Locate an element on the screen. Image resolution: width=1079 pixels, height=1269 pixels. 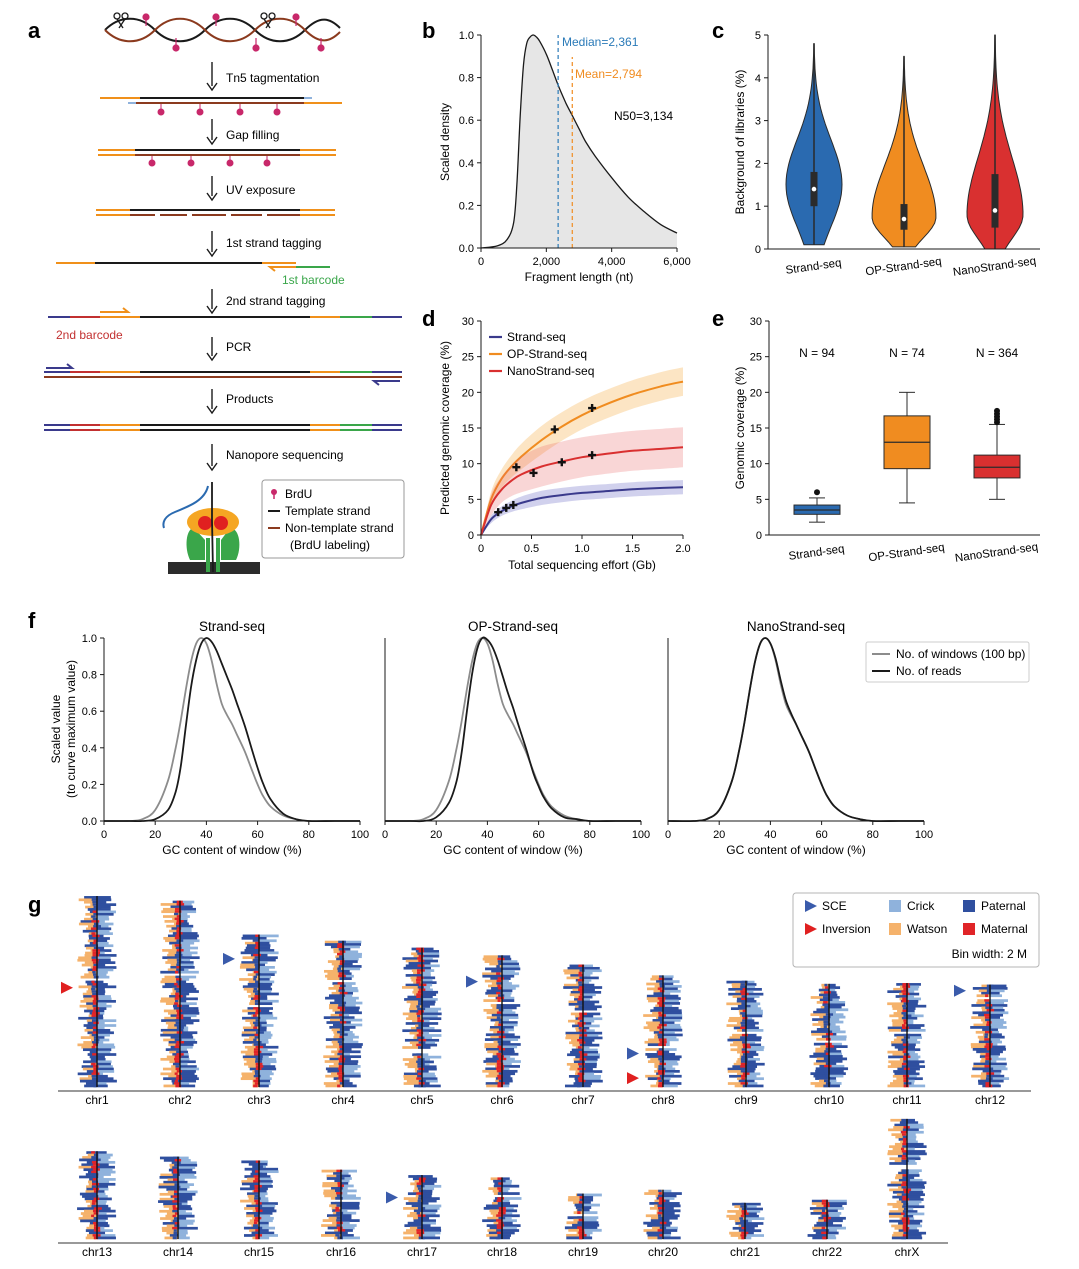
step-arrow-head is located at coordinates (212, 141).